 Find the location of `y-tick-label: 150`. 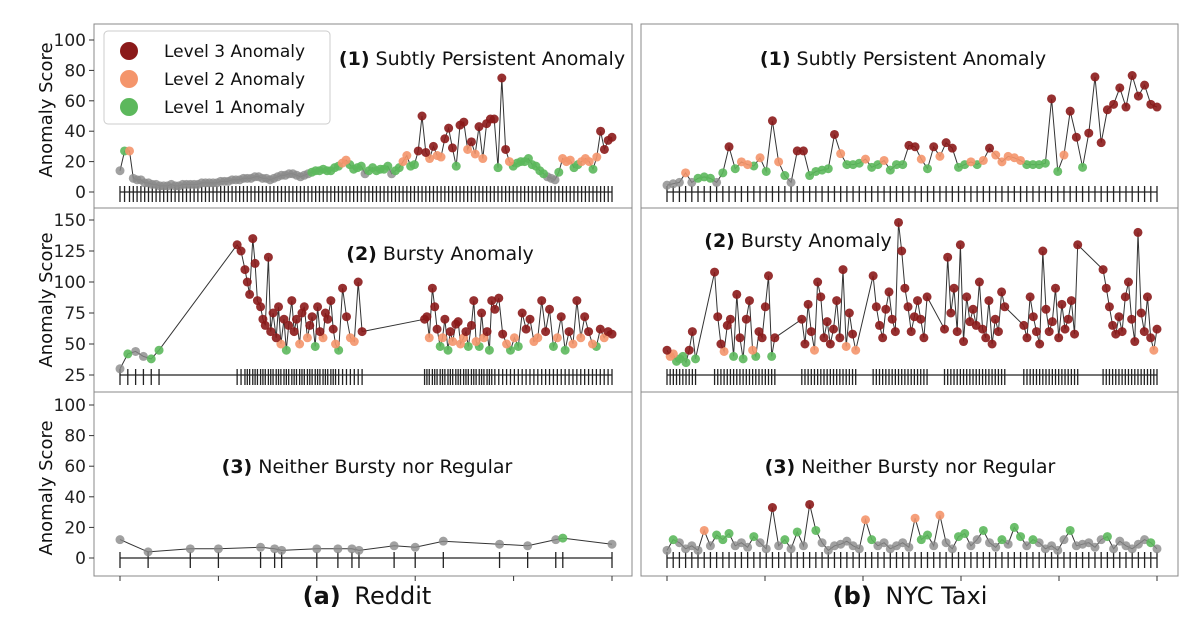

y-tick-label: 150 is located at coordinates (70, 221).